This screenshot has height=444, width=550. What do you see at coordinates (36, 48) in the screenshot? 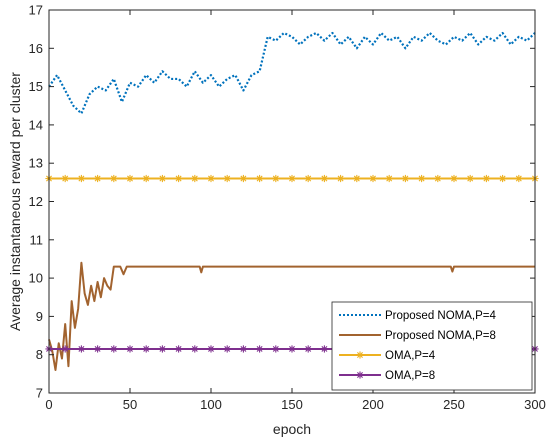
I see `y-tick-label: 16` at bounding box center [36, 48].